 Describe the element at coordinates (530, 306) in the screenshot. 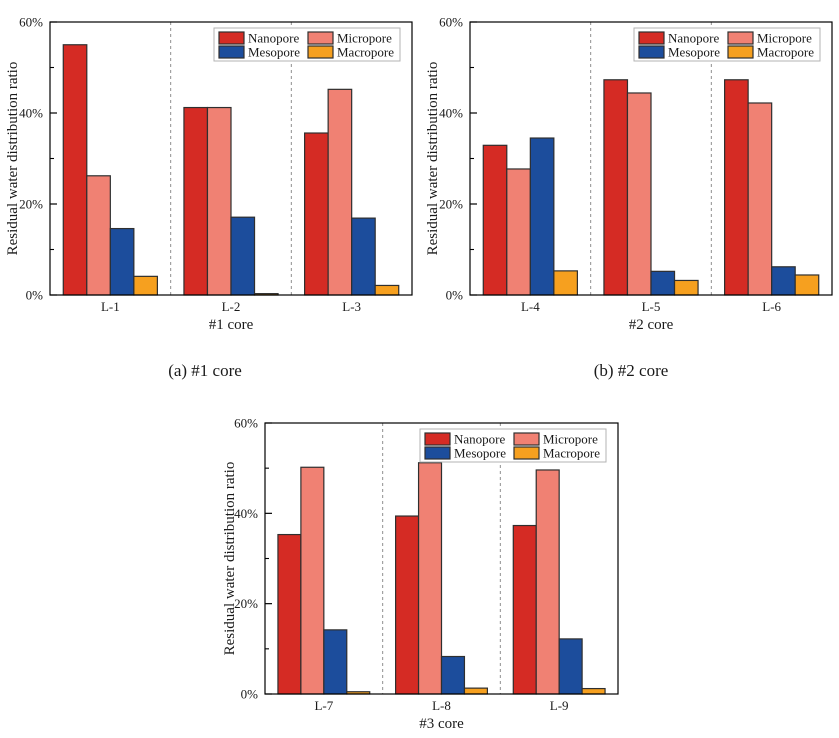

I see `x-tick-label: L-4` at that location.